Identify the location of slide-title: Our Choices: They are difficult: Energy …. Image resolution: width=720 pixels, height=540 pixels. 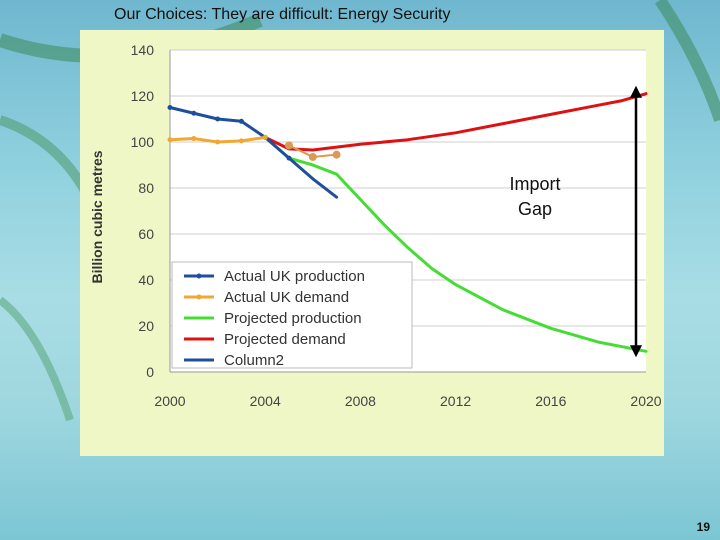
(282, 14).